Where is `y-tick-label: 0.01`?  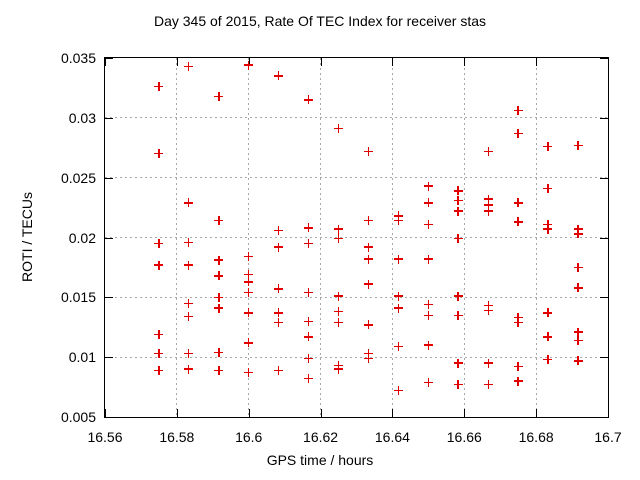
y-tick-label: 0.01 is located at coordinates (82, 357).